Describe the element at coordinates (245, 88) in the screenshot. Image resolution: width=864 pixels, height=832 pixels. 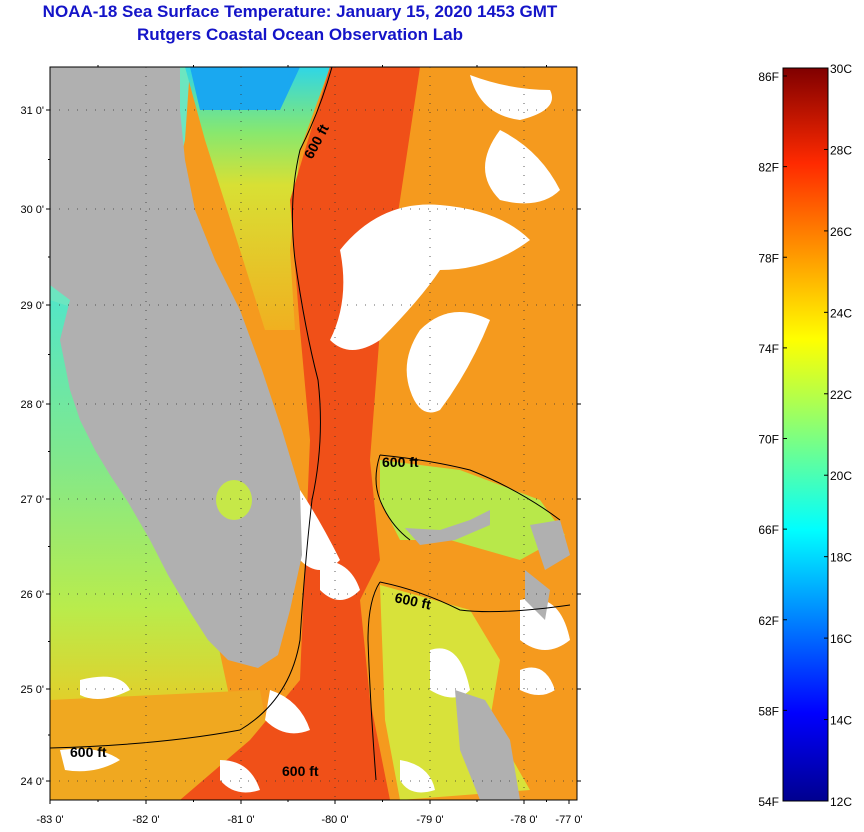
I see `cold-water-patch` at that location.